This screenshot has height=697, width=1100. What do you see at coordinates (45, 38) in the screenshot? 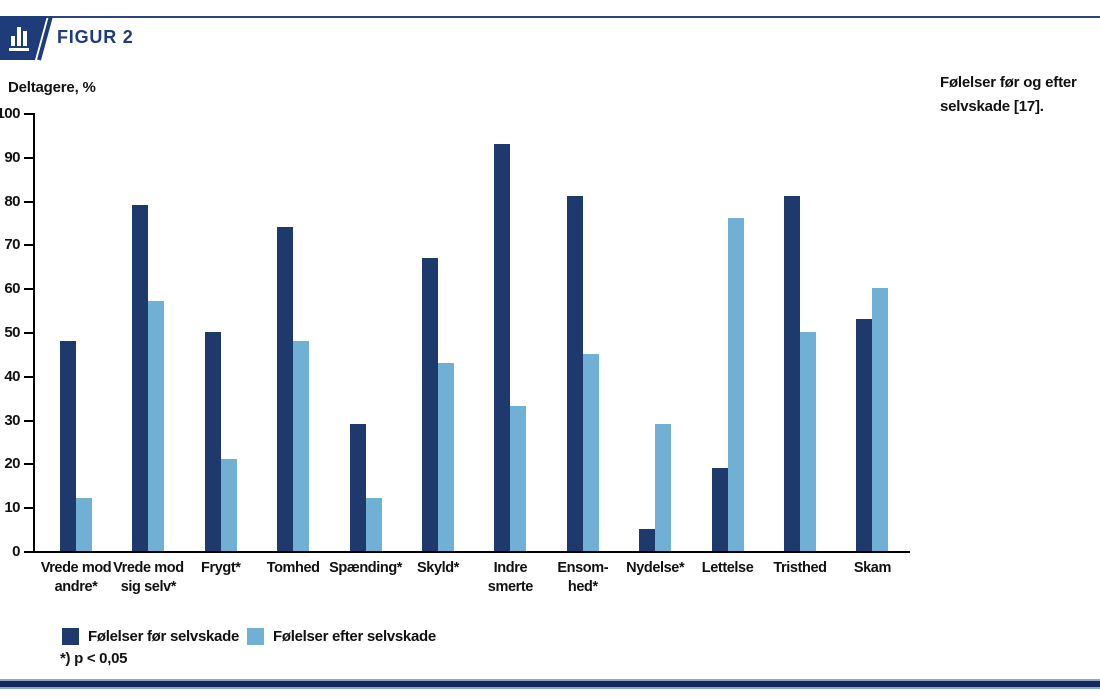
I see `badge-slash` at bounding box center [45, 38].